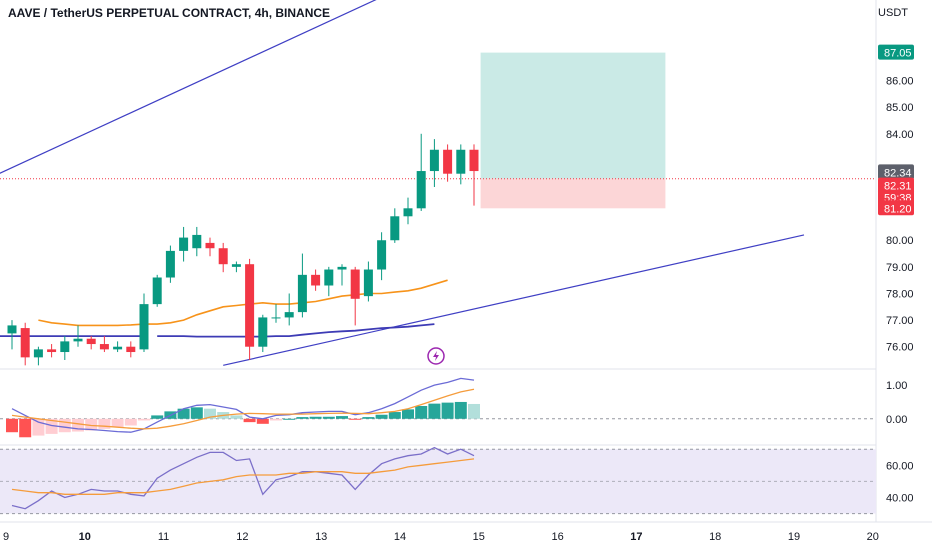 Image resolution: width=932 pixels, height=550 pixels. I want to click on stop-loss-zone, so click(573, 193).